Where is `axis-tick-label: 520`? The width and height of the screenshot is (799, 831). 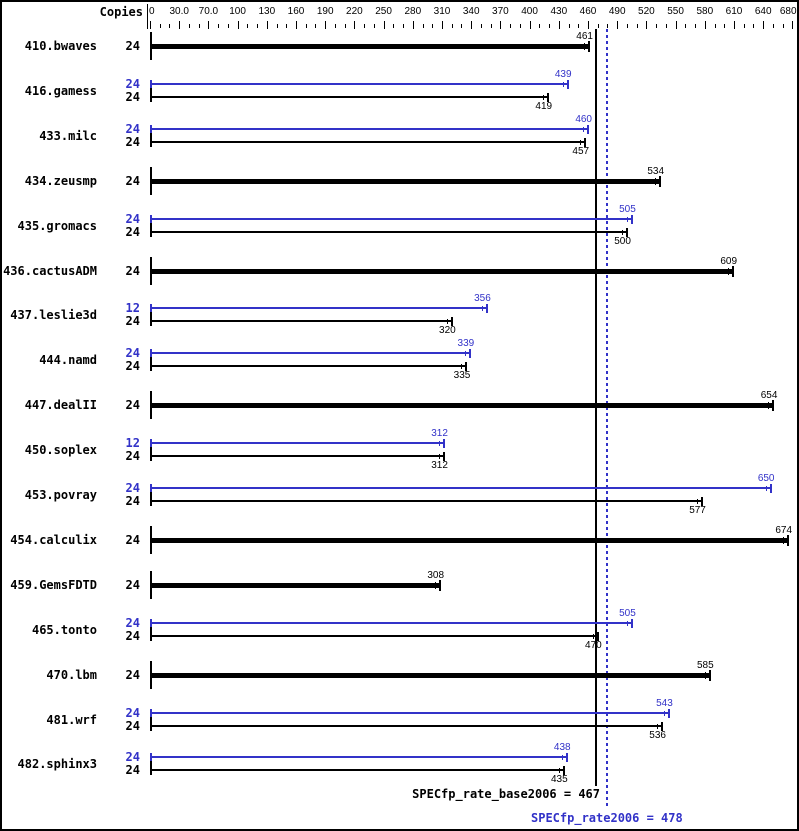 axis-tick-label: 520 is located at coordinates (646, 11).